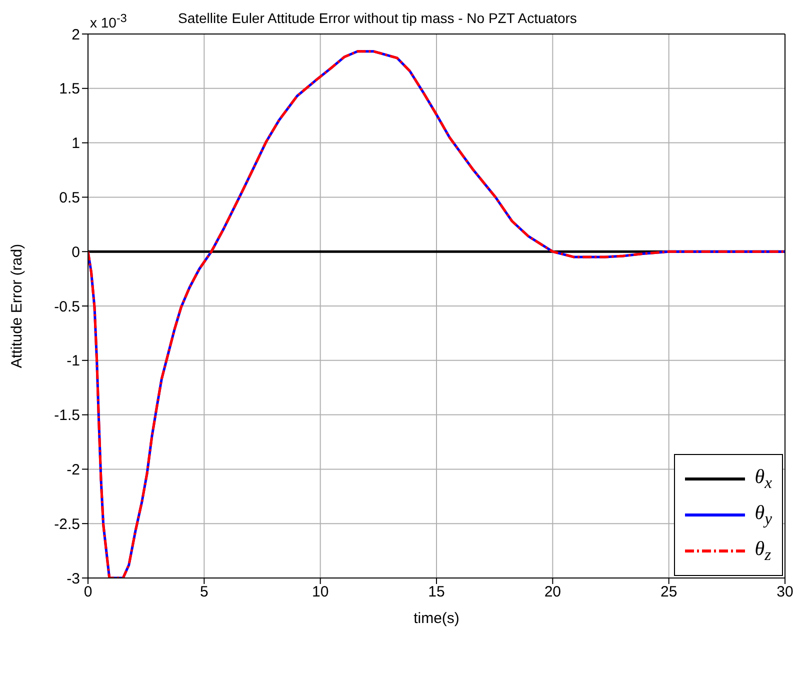 The height and width of the screenshot is (679, 810). What do you see at coordinates (76, 252) in the screenshot?
I see `y-tick-label: 0` at bounding box center [76, 252].